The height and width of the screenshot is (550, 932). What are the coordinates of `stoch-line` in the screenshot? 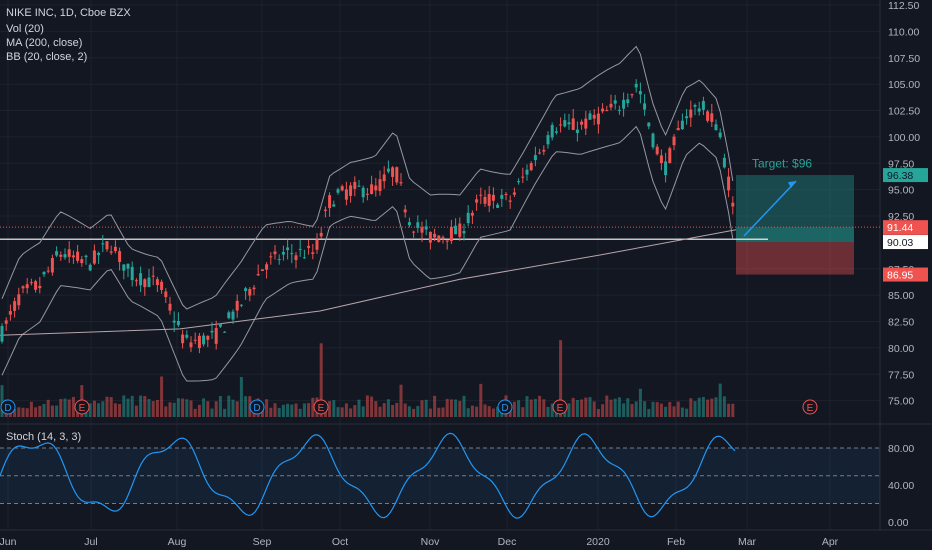 It's located at (368, 475).